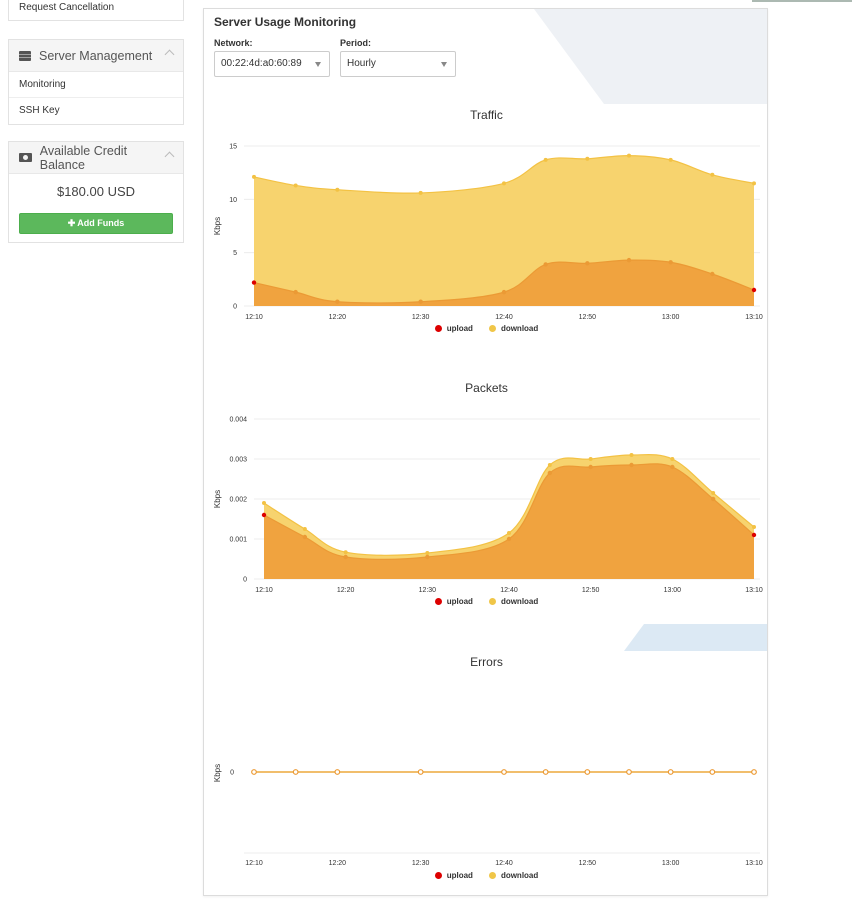 The image size is (852, 906). I want to click on upload-area, so click(509, 521).